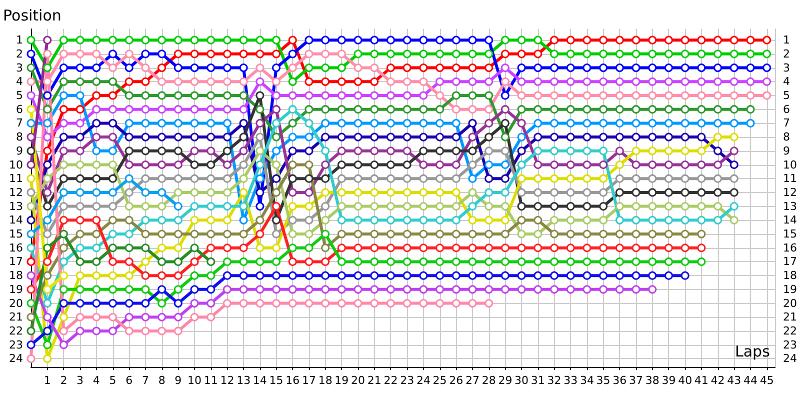  I want to click on x-axis-title: Laps, so click(752, 351).